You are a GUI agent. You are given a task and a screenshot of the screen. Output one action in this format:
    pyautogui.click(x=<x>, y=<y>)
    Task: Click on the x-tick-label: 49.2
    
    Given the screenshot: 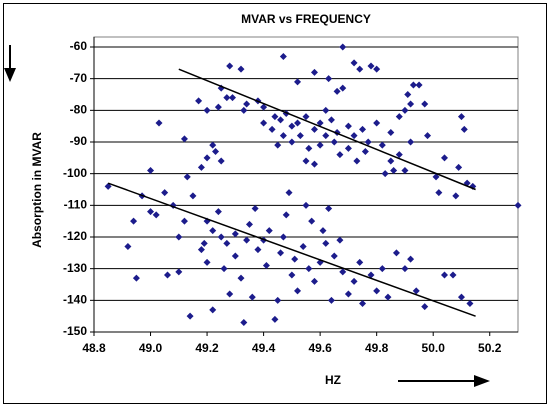 What is the action you would take?
    pyautogui.click(x=207, y=348)
    